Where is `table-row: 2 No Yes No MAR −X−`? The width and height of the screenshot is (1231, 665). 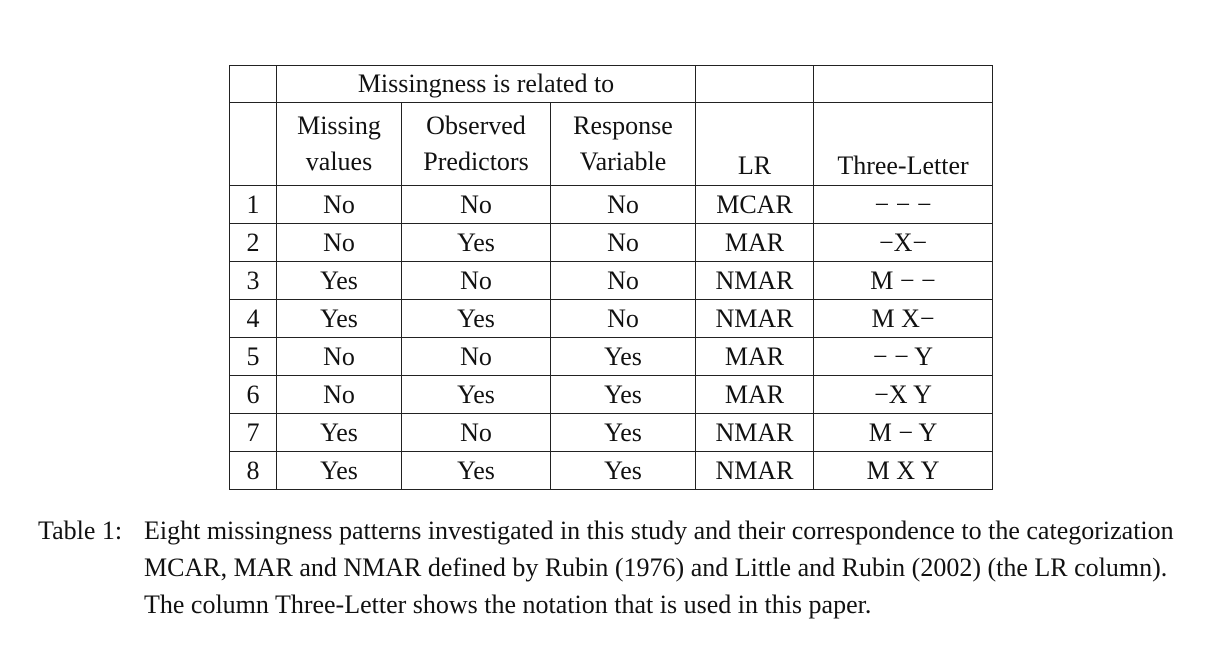
table-row: 2 No Yes No MAR −X− is located at coordinates (611, 242).